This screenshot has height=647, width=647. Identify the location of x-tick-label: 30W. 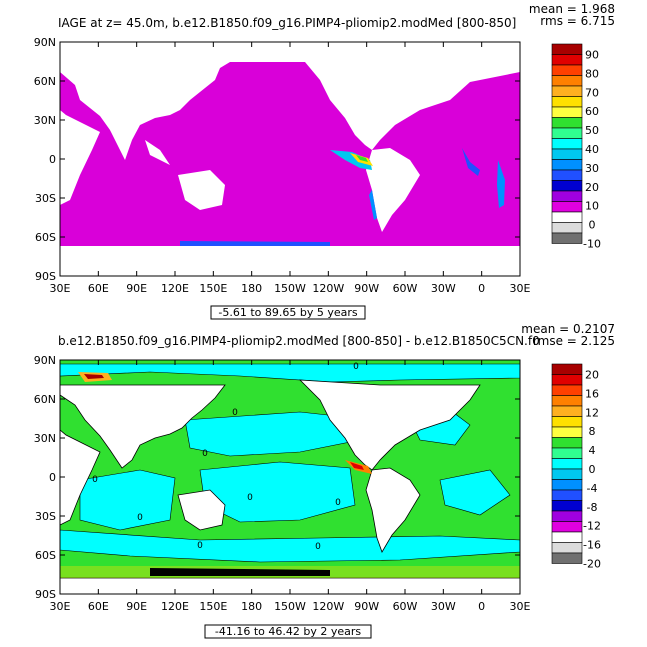
(443, 288).